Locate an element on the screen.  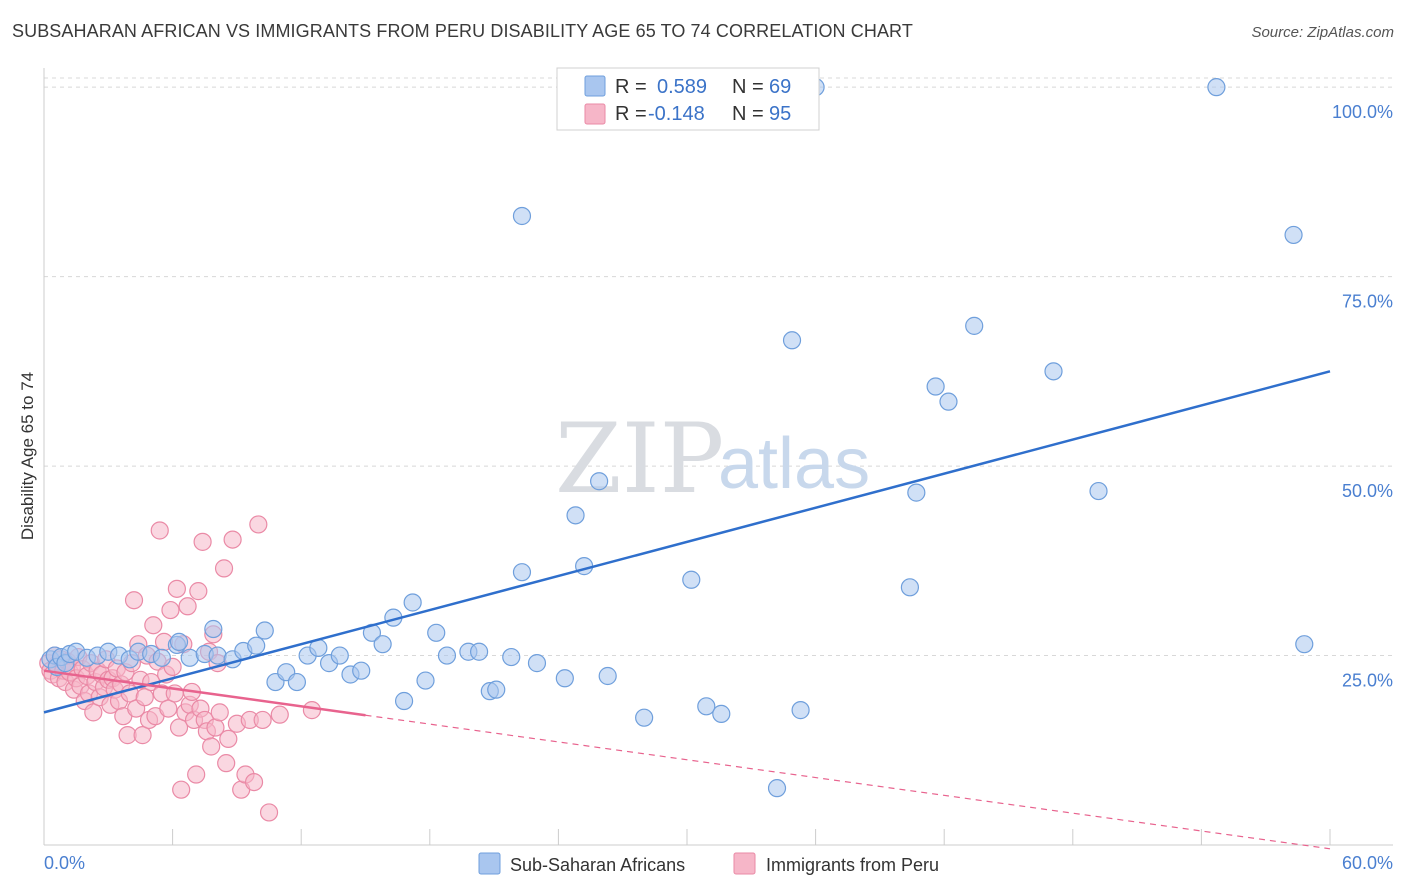
legend-r-label-2: R = is located at coordinates (631, 114).